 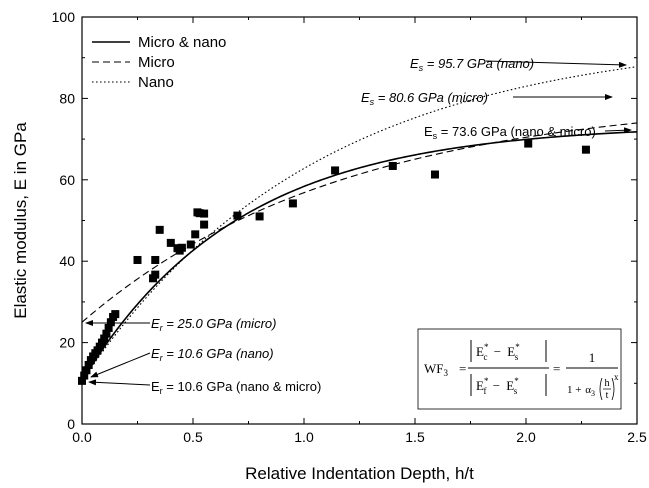 I want to click on formula-alpha-sub: 3, so click(x=593, y=393).